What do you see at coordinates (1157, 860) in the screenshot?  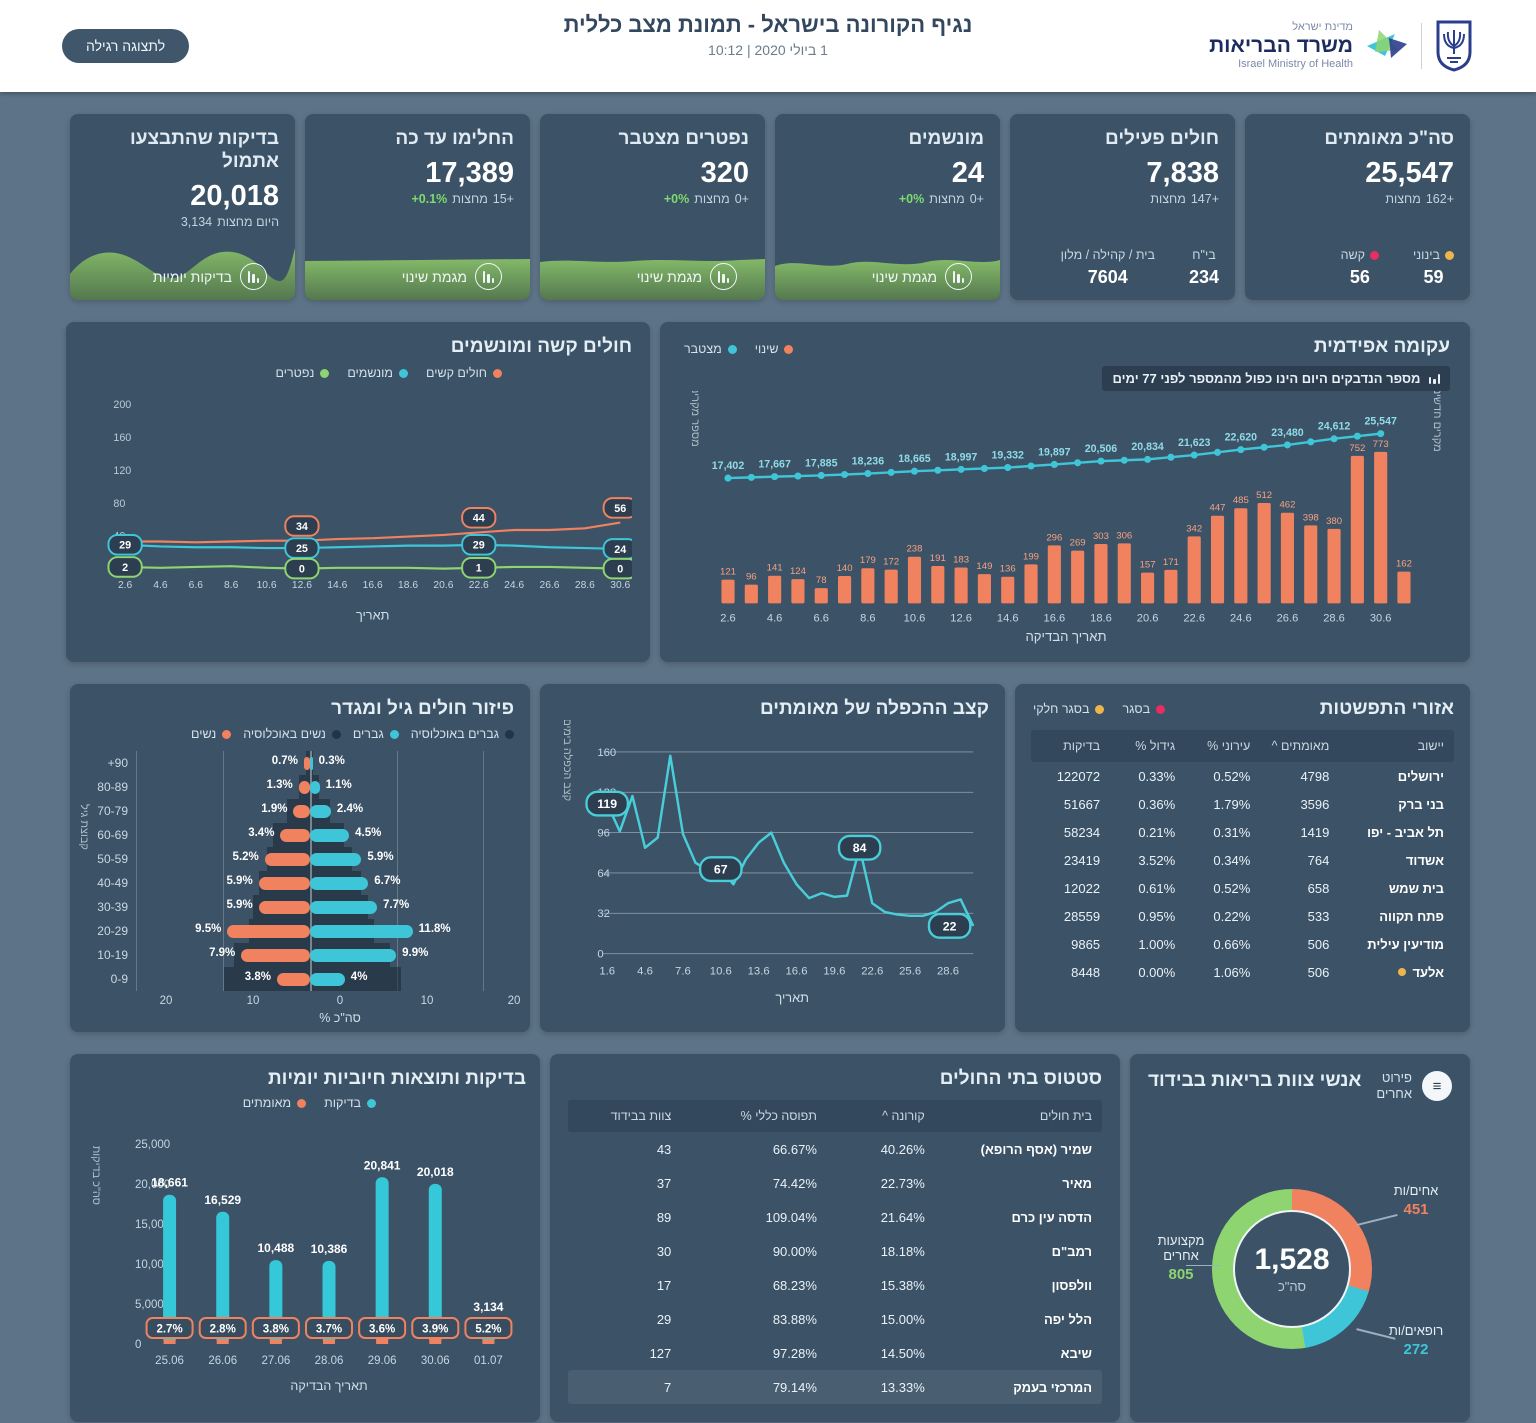 I see `row-value-cell: 3.52%` at bounding box center [1157, 860].